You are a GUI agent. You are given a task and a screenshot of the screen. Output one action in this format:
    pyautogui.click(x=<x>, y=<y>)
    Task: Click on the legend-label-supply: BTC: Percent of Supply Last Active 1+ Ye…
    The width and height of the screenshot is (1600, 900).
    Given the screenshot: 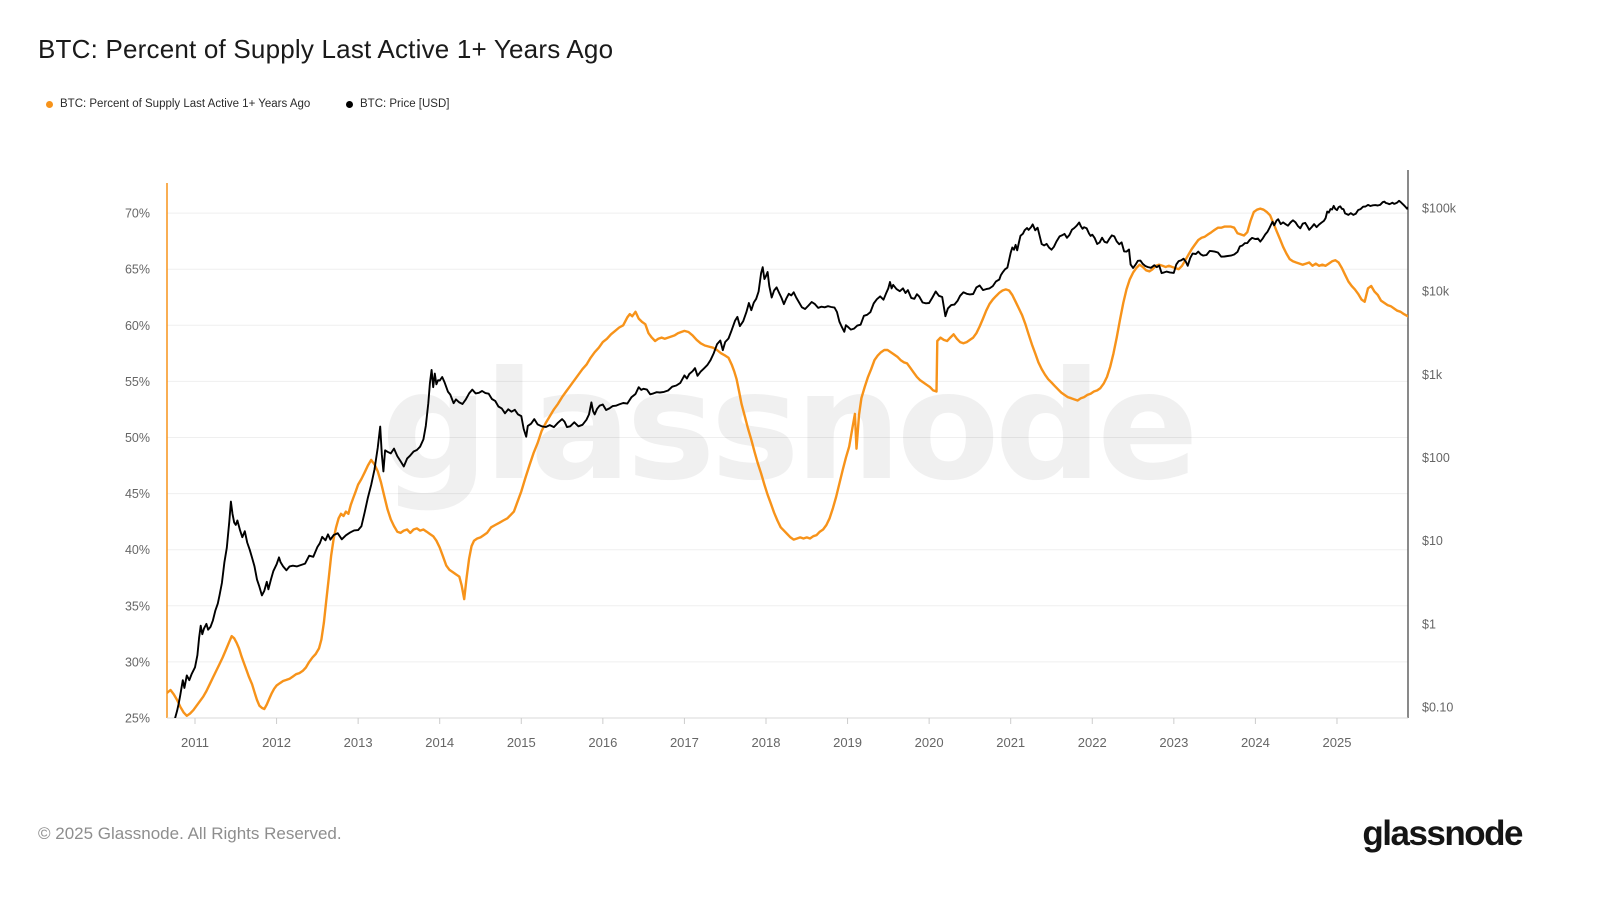 What is the action you would take?
    pyautogui.click(x=185, y=104)
    